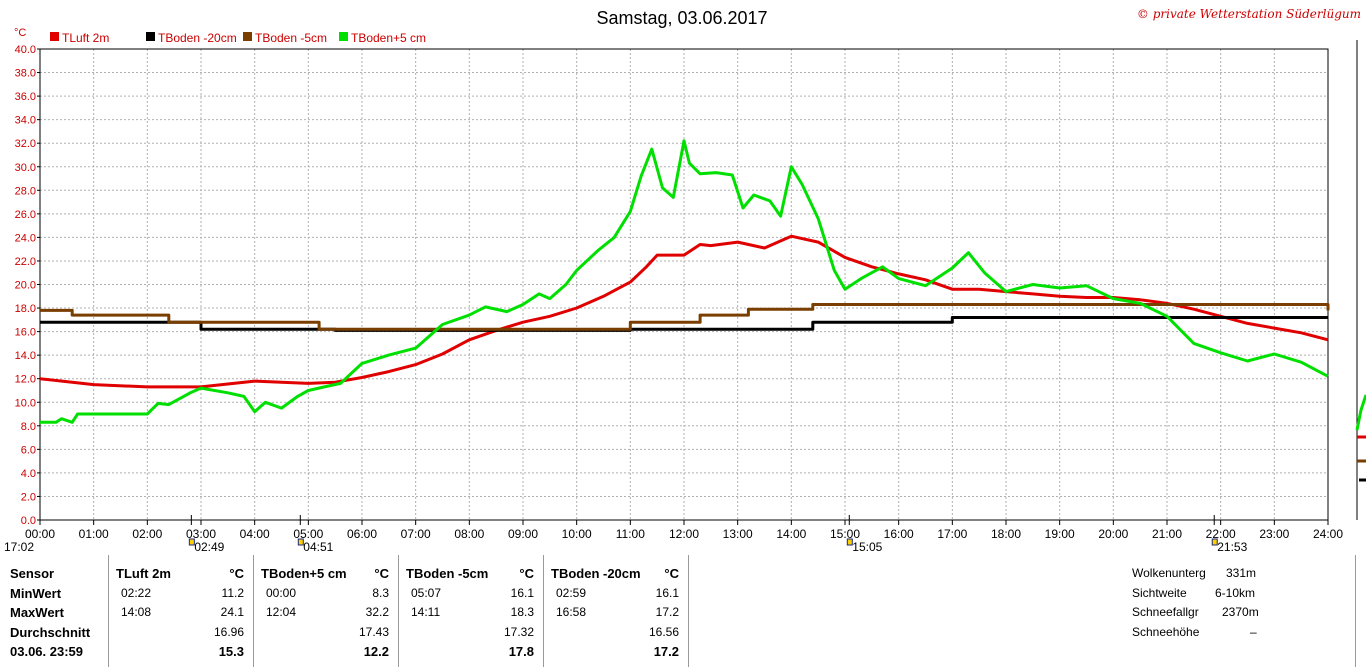 This screenshot has width=1366, height=670. Describe the element at coordinates (1167, 534) in the screenshot. I see `x-tick-label: 21:00` at that location.